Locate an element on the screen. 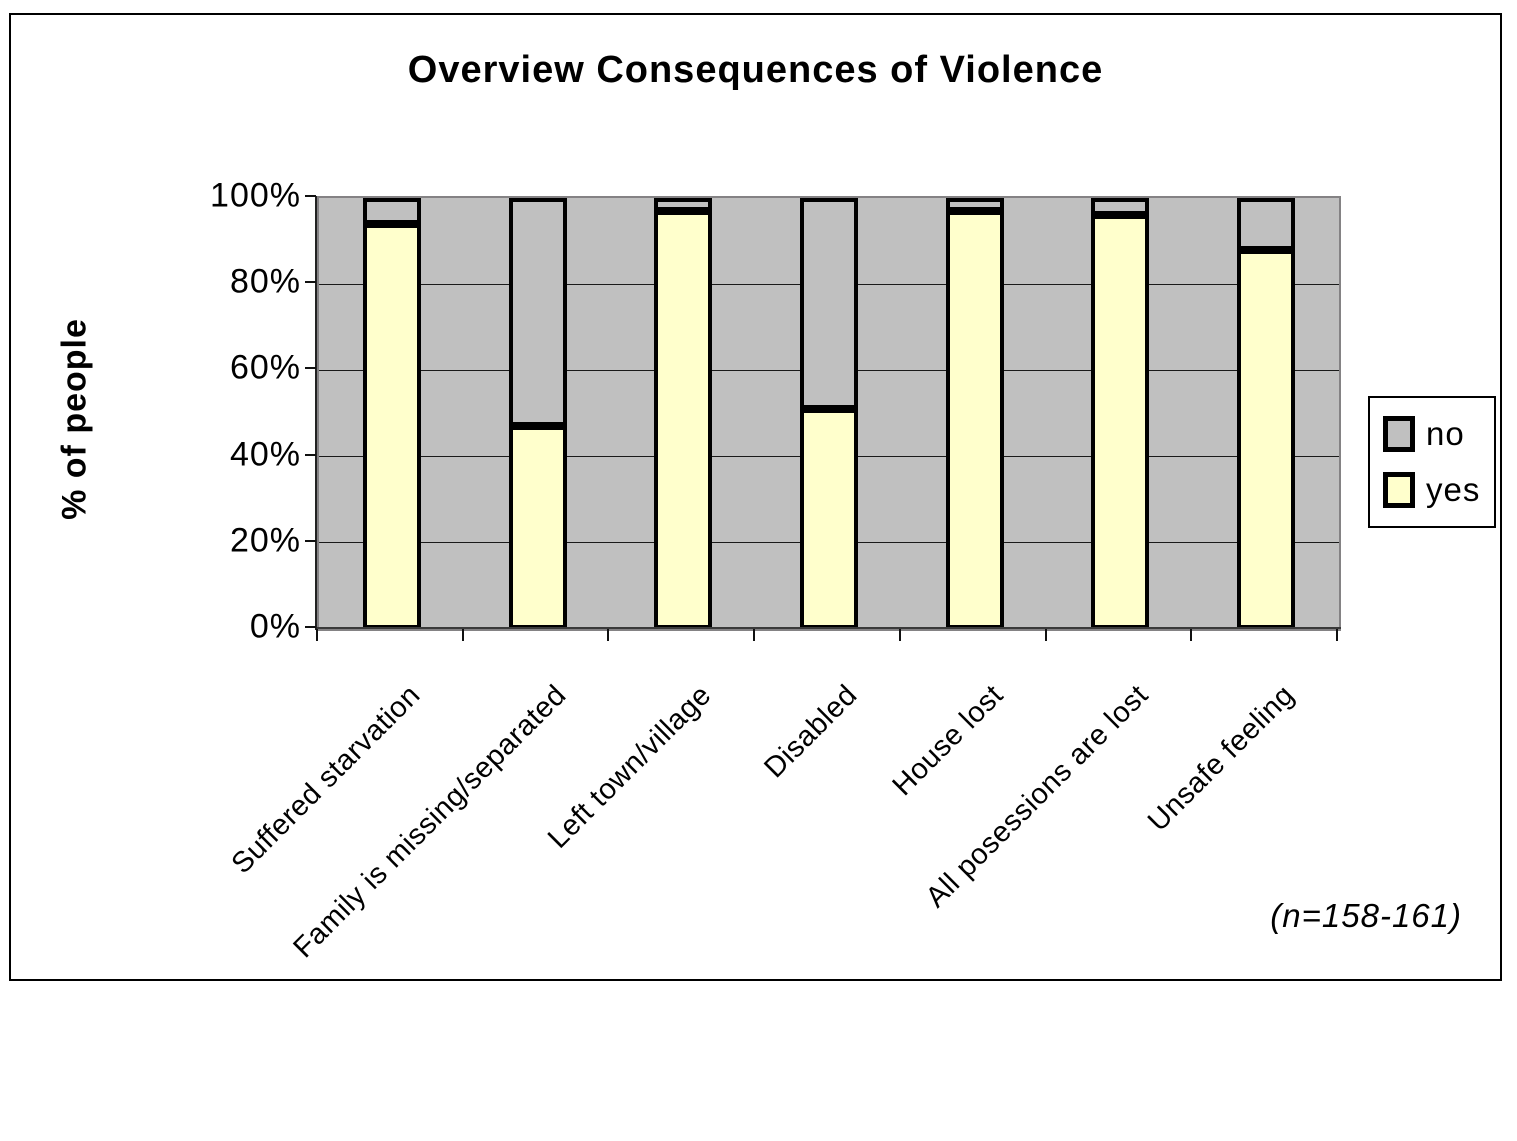  bar-segment-no-house-lost is located at coordinates (974, 204).